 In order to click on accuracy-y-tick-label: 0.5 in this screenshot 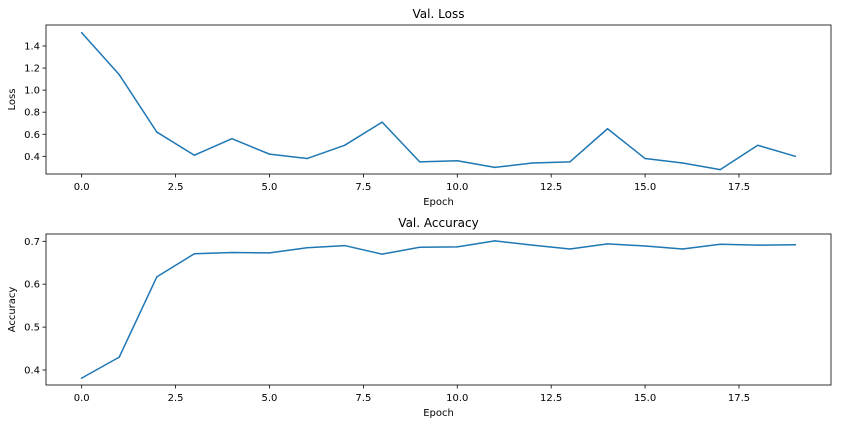, I will do `click(32, 328)`.